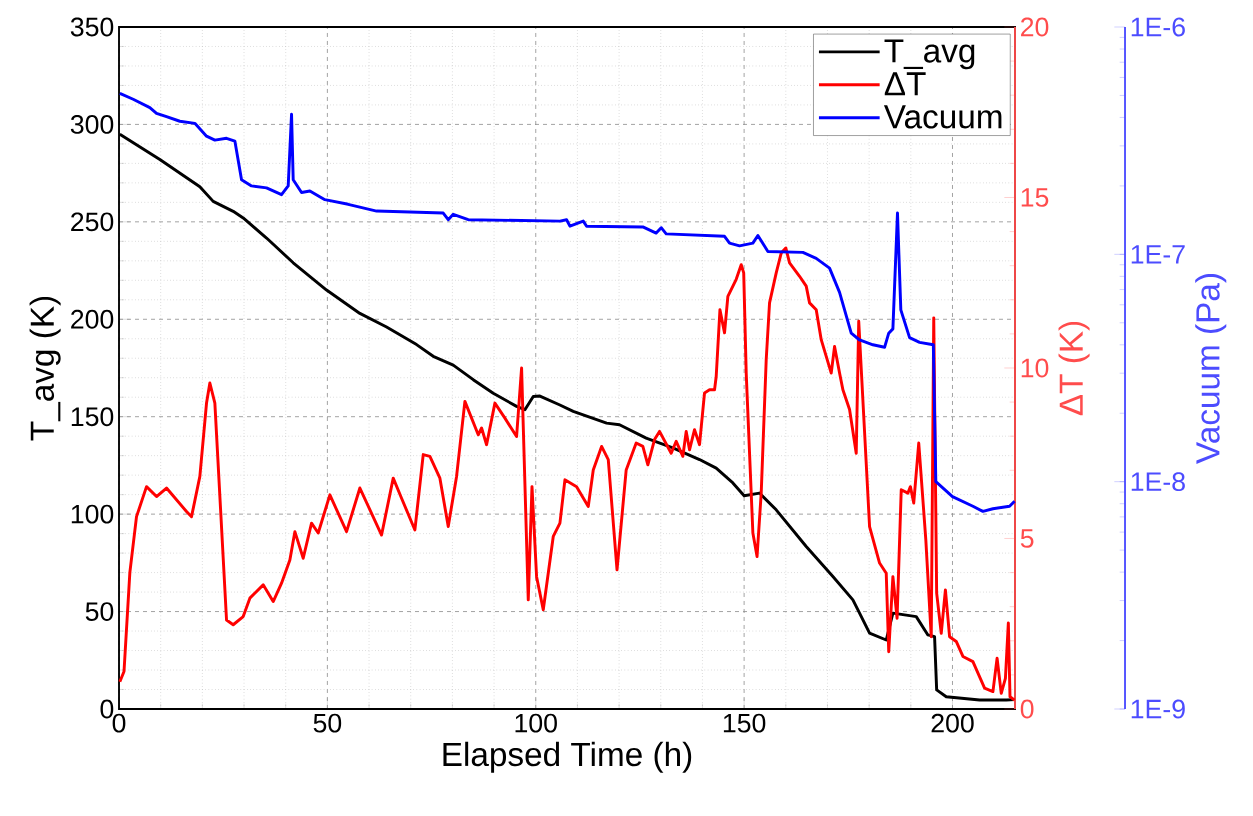 The image size is (1253, 816). What do you see at coordinates (1035, 27) in the screenshot?
I see `y2-tick-label: 20` at bounding box center [1035, 27].